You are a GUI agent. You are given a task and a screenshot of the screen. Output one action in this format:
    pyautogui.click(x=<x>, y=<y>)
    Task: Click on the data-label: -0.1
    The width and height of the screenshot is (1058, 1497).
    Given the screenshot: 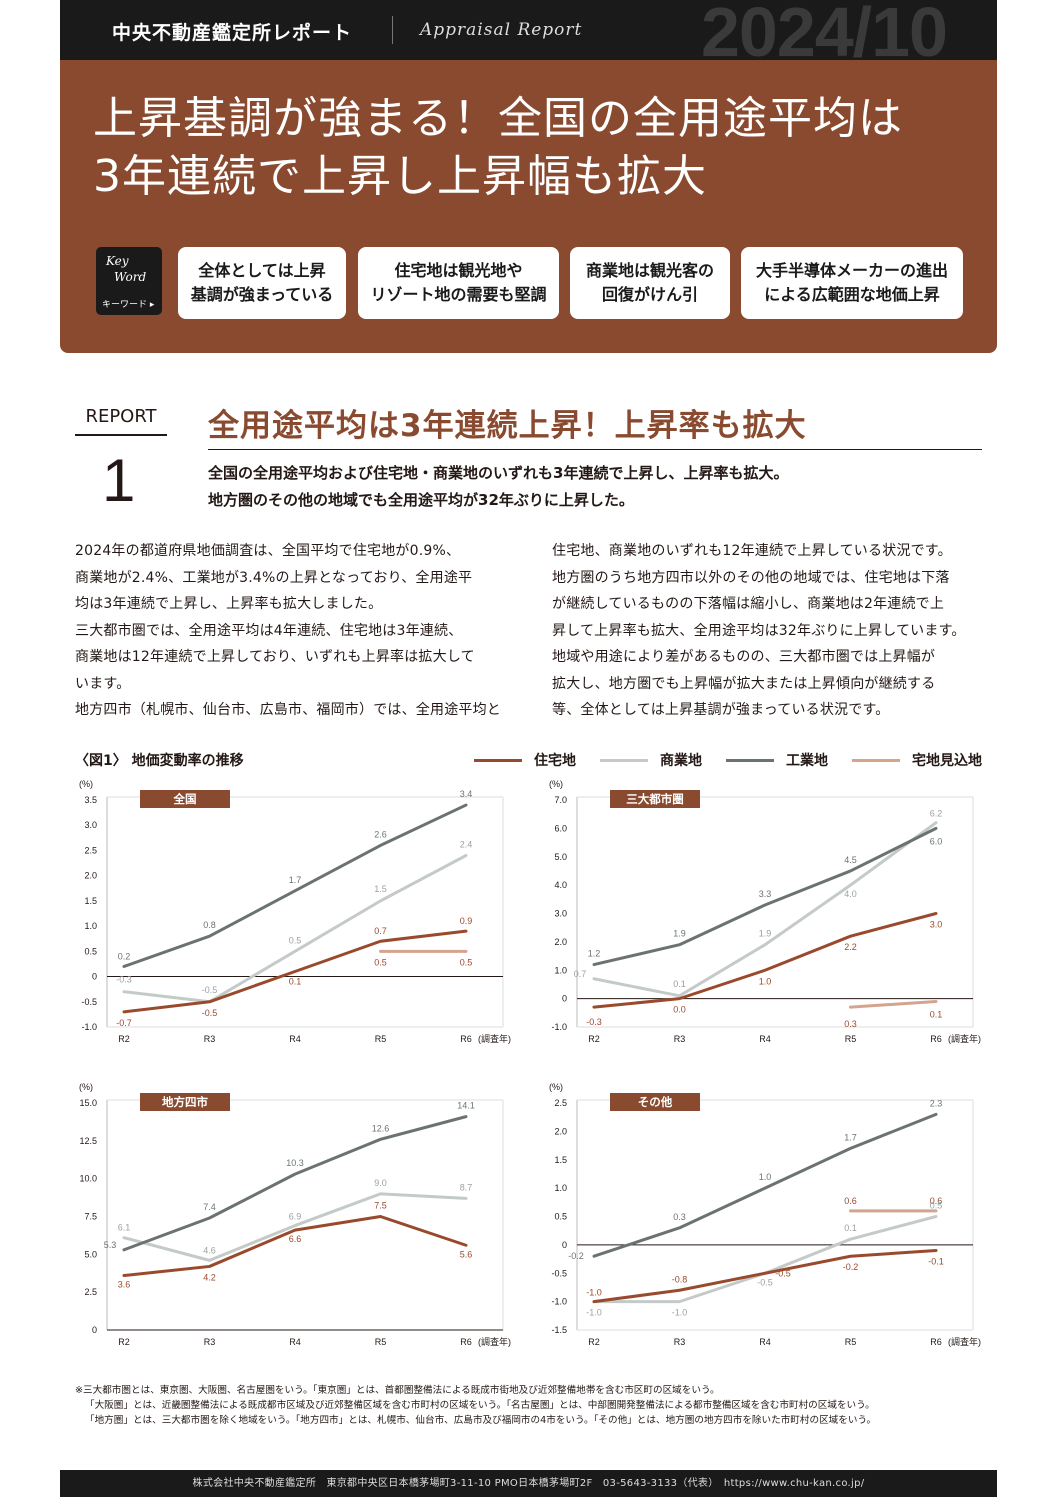 What is the action you would take?
    pyautogui.click(x=936, y=1262)
    